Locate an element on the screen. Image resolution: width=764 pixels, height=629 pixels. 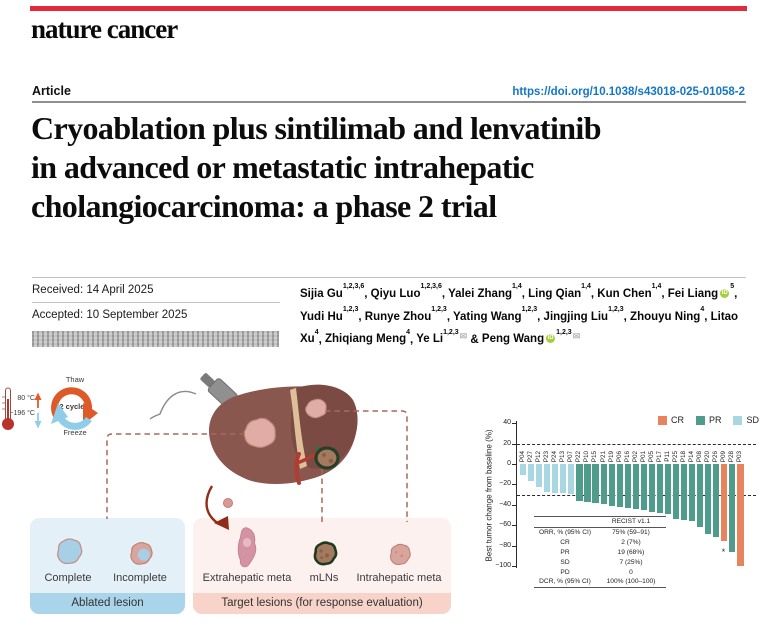
legend-item-SD: SD is located at coordinates (746, 420).